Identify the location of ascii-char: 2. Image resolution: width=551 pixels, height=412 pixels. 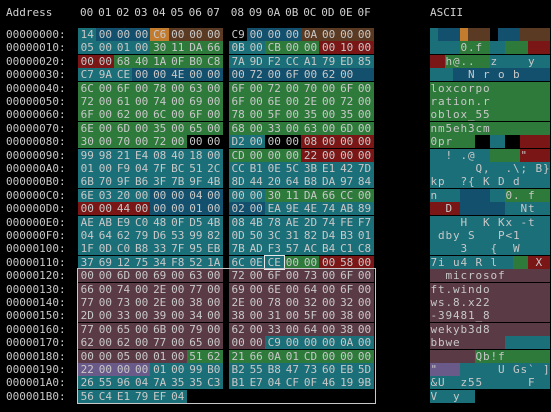
(486, 302).